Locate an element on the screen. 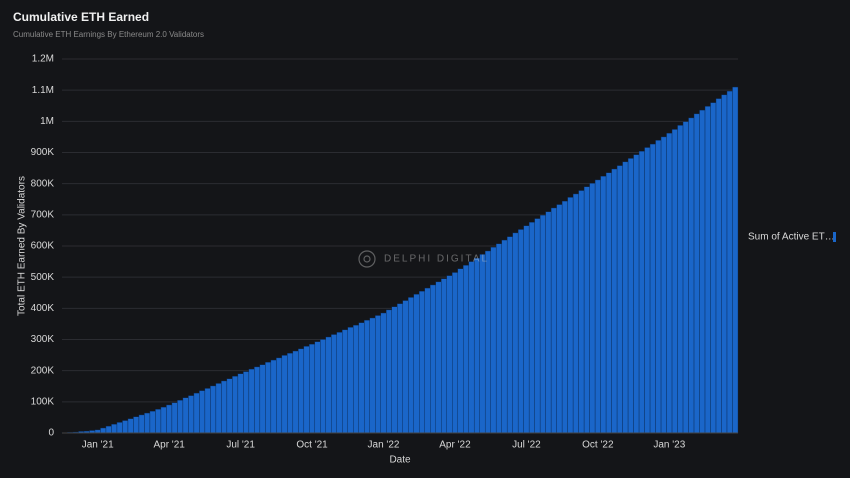 Image resolution: width=850 pixels, height=478 pixels. y-axis-label: Total ETH Earned By Validators is located at coordinates (22, 246).